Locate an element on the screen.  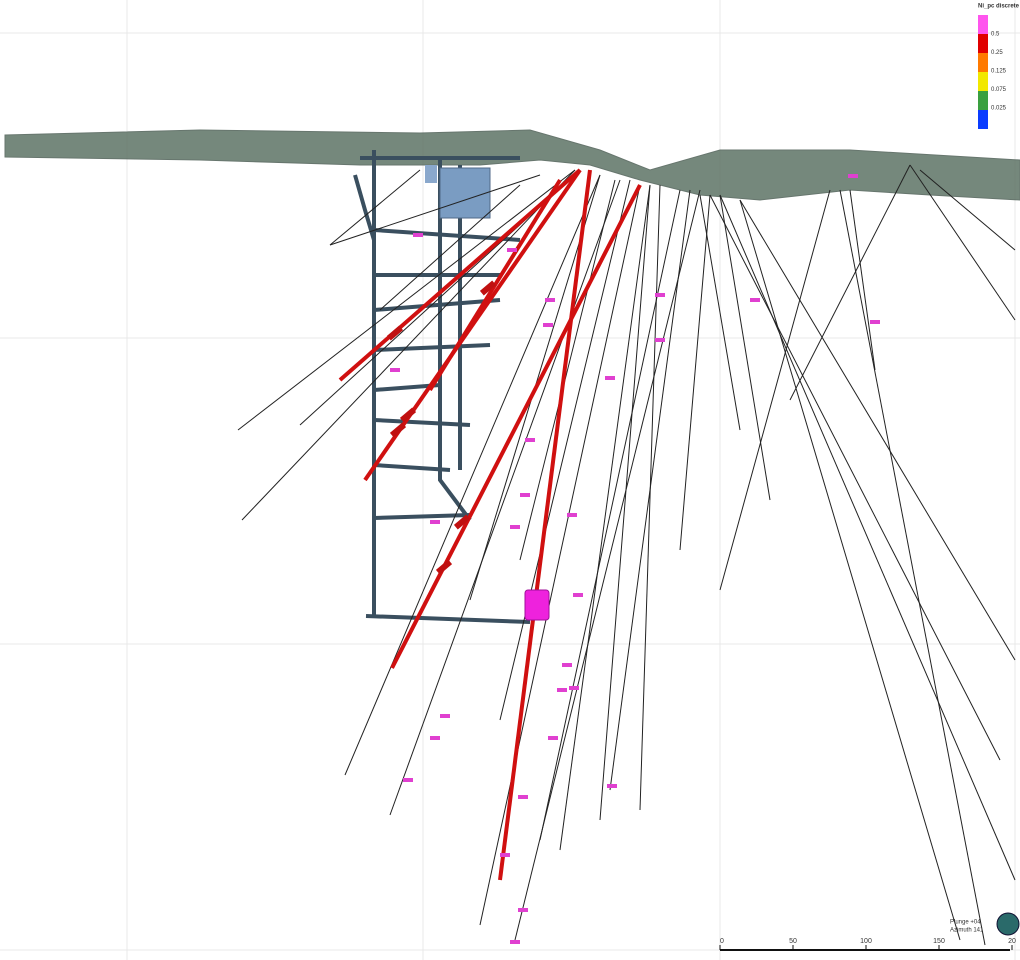
legend-label: 0.125 is located at coordinates (999, 72).